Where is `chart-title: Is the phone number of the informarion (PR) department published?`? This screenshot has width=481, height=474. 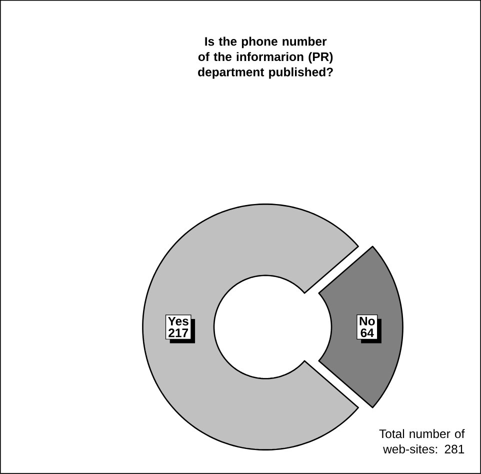
chart-title: Is the phone number of the informarion (PR) department published? is located at coordinates (265, 57).